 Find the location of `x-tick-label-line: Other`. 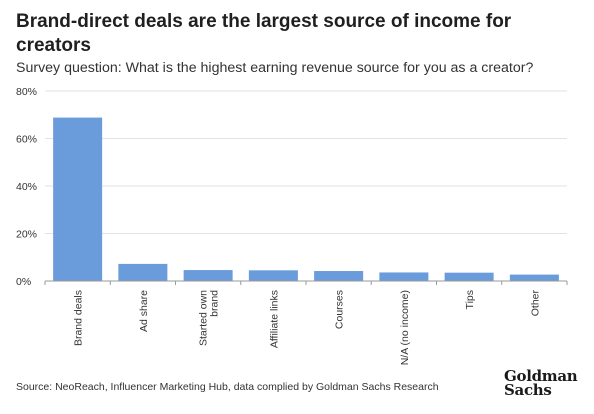

x-tick-label-line: Other is located at coordinates (535, 303).